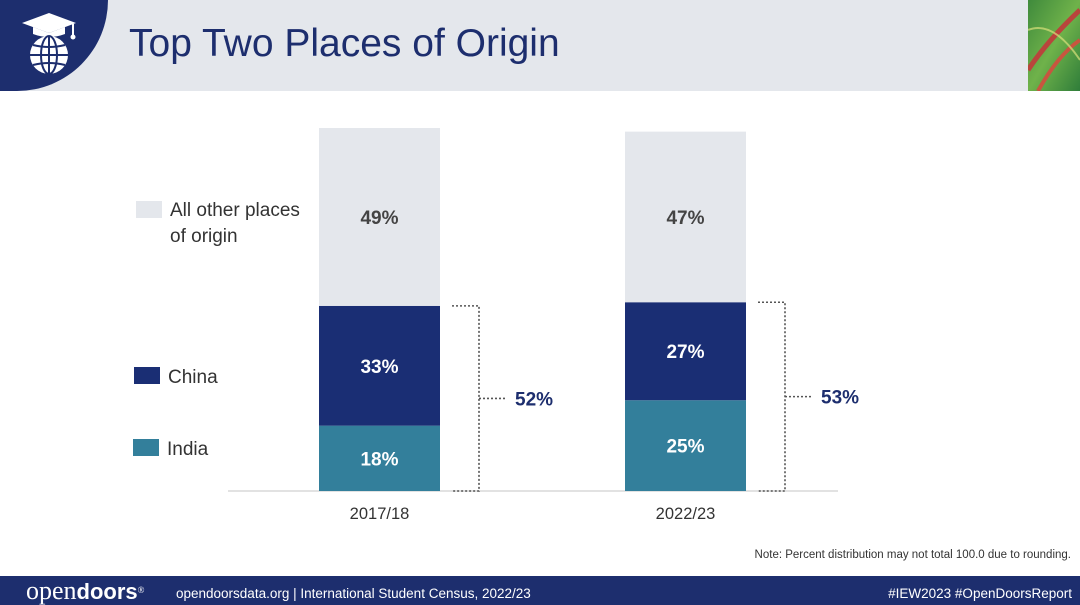 This screenshot has height=605, width=1080. I want to click on footer-hashtags: #IEW2023 #OpenDoorsReport, so click(980, 593).